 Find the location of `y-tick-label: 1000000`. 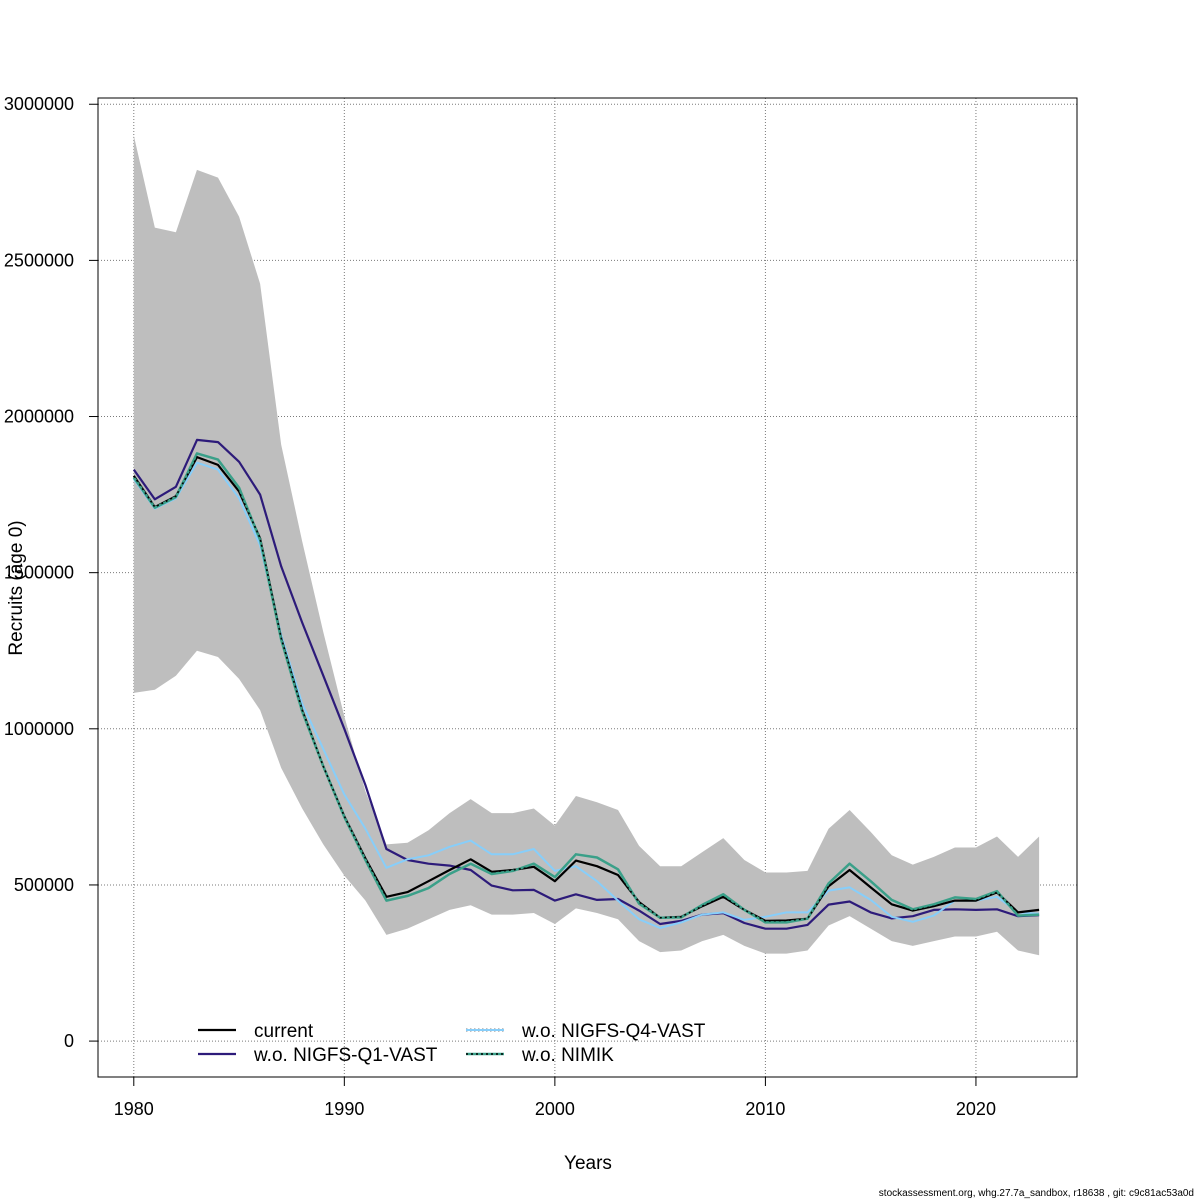

y-tick-label: 1000000 is located at coordinates (39, 729).